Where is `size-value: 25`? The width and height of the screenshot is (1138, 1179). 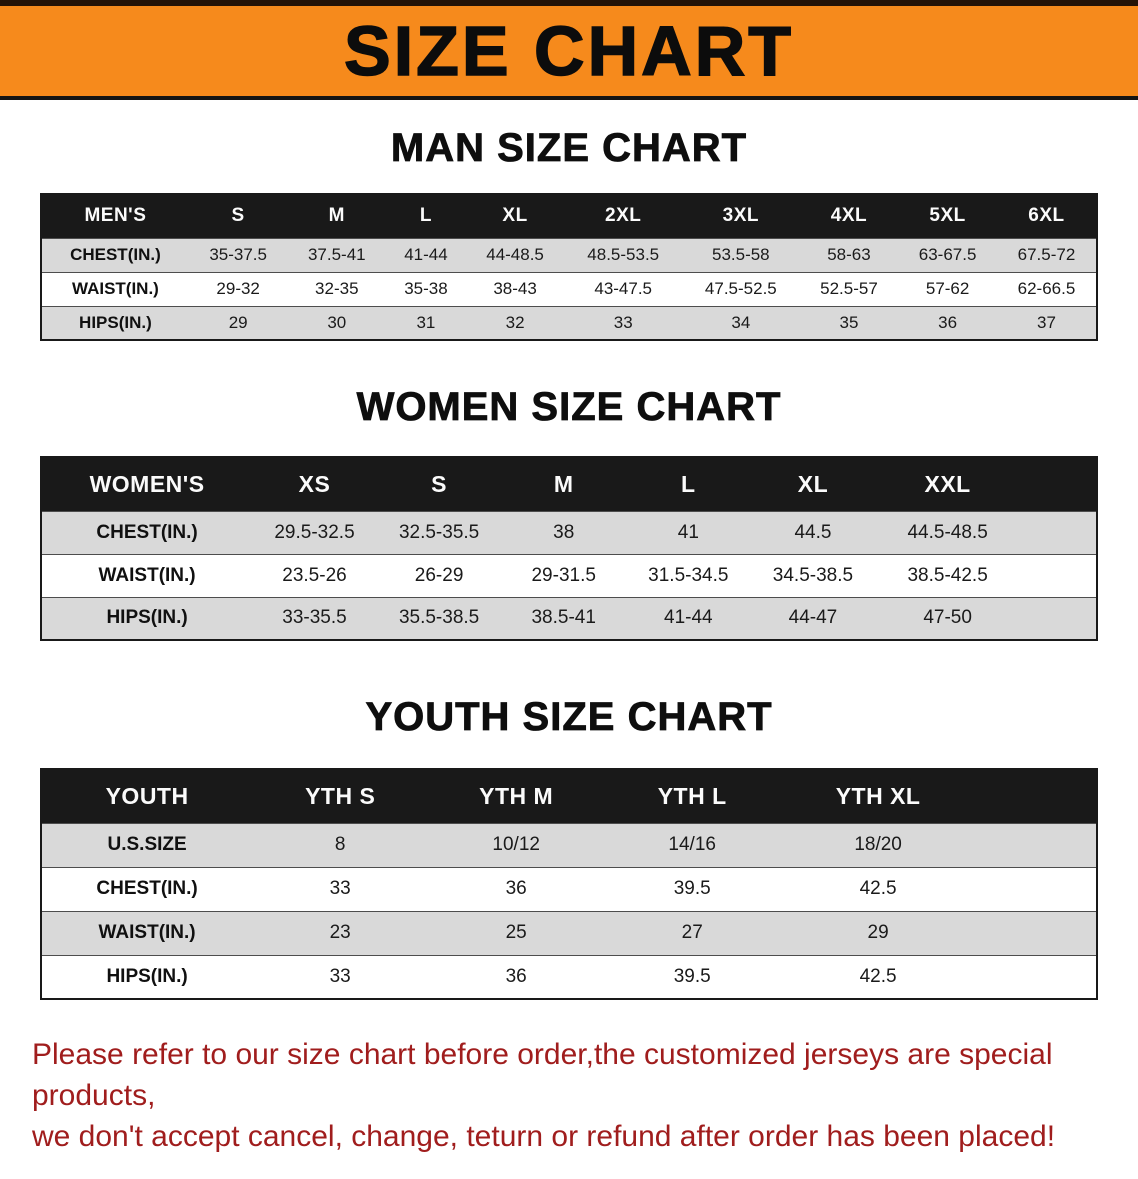 size-value: 25 is located at coordinates (516, 932).